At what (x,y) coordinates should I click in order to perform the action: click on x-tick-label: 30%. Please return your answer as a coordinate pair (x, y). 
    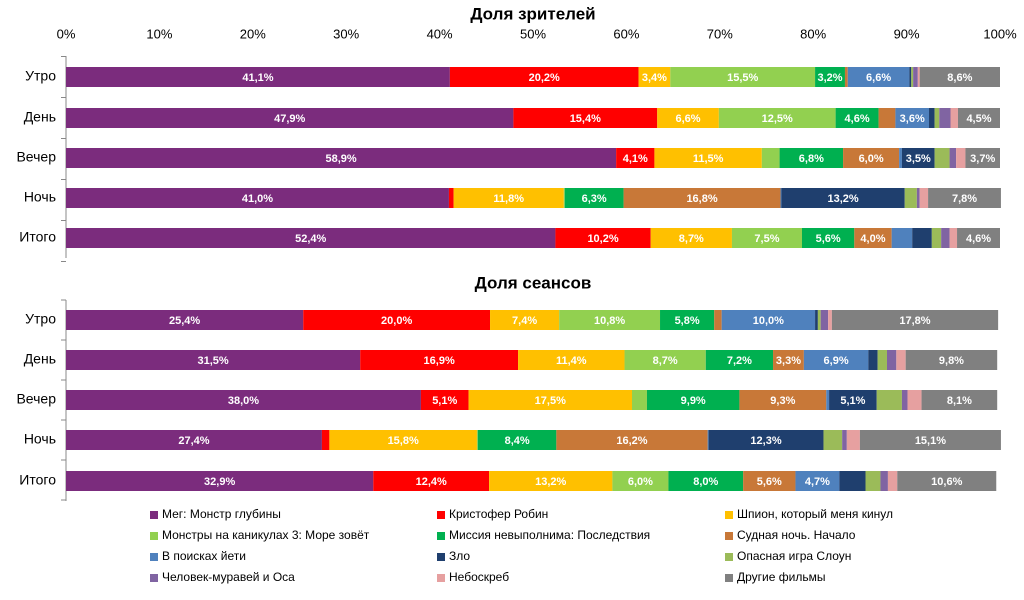
    Looking at the image, I should click on (346, 33).